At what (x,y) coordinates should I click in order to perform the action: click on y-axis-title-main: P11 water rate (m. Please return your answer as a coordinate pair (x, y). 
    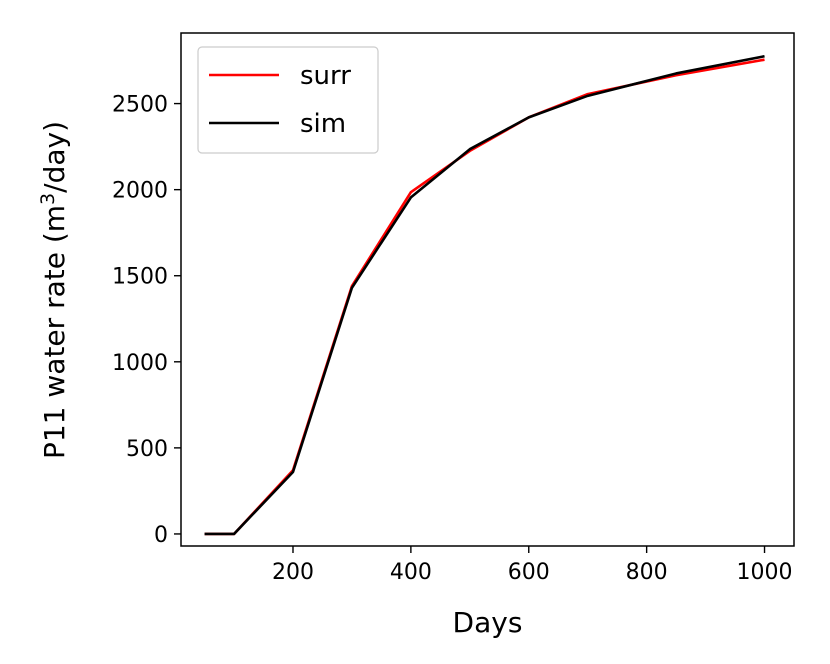
    Looking at the image, I should click on (54, 332).